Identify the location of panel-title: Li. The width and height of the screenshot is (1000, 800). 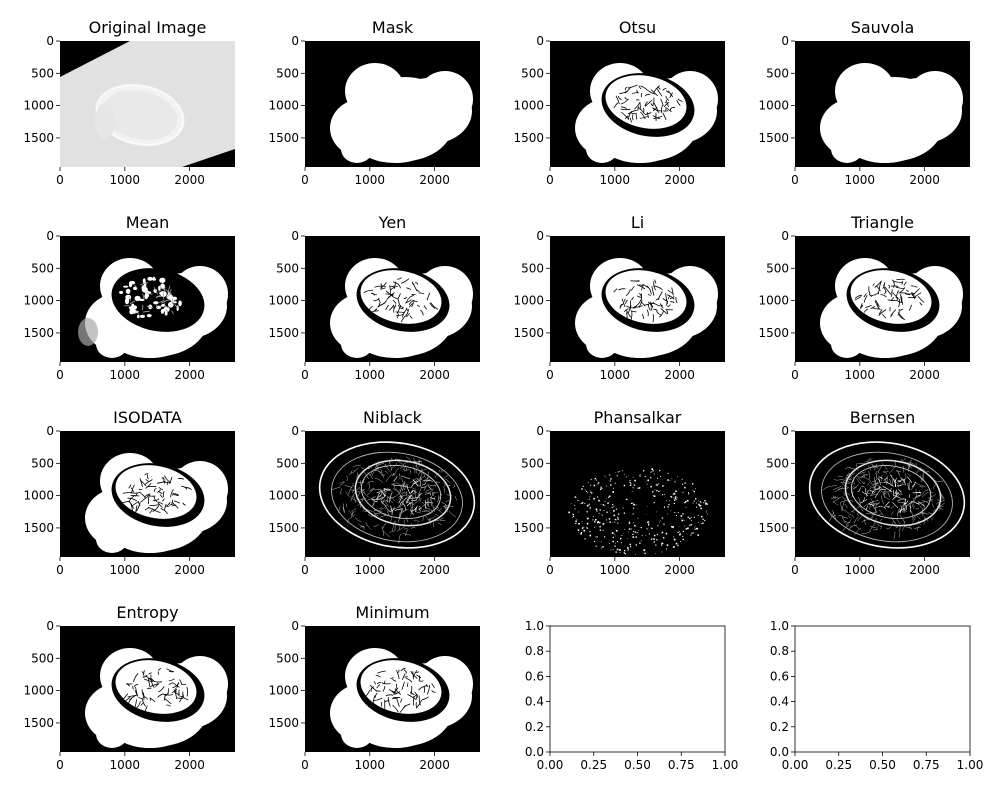
(637, 222).